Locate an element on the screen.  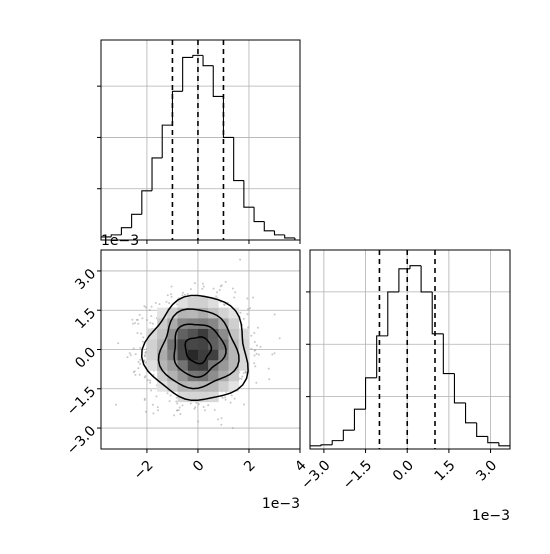
y-offset-label: 1e−3 is located at coordinates (120, 241).